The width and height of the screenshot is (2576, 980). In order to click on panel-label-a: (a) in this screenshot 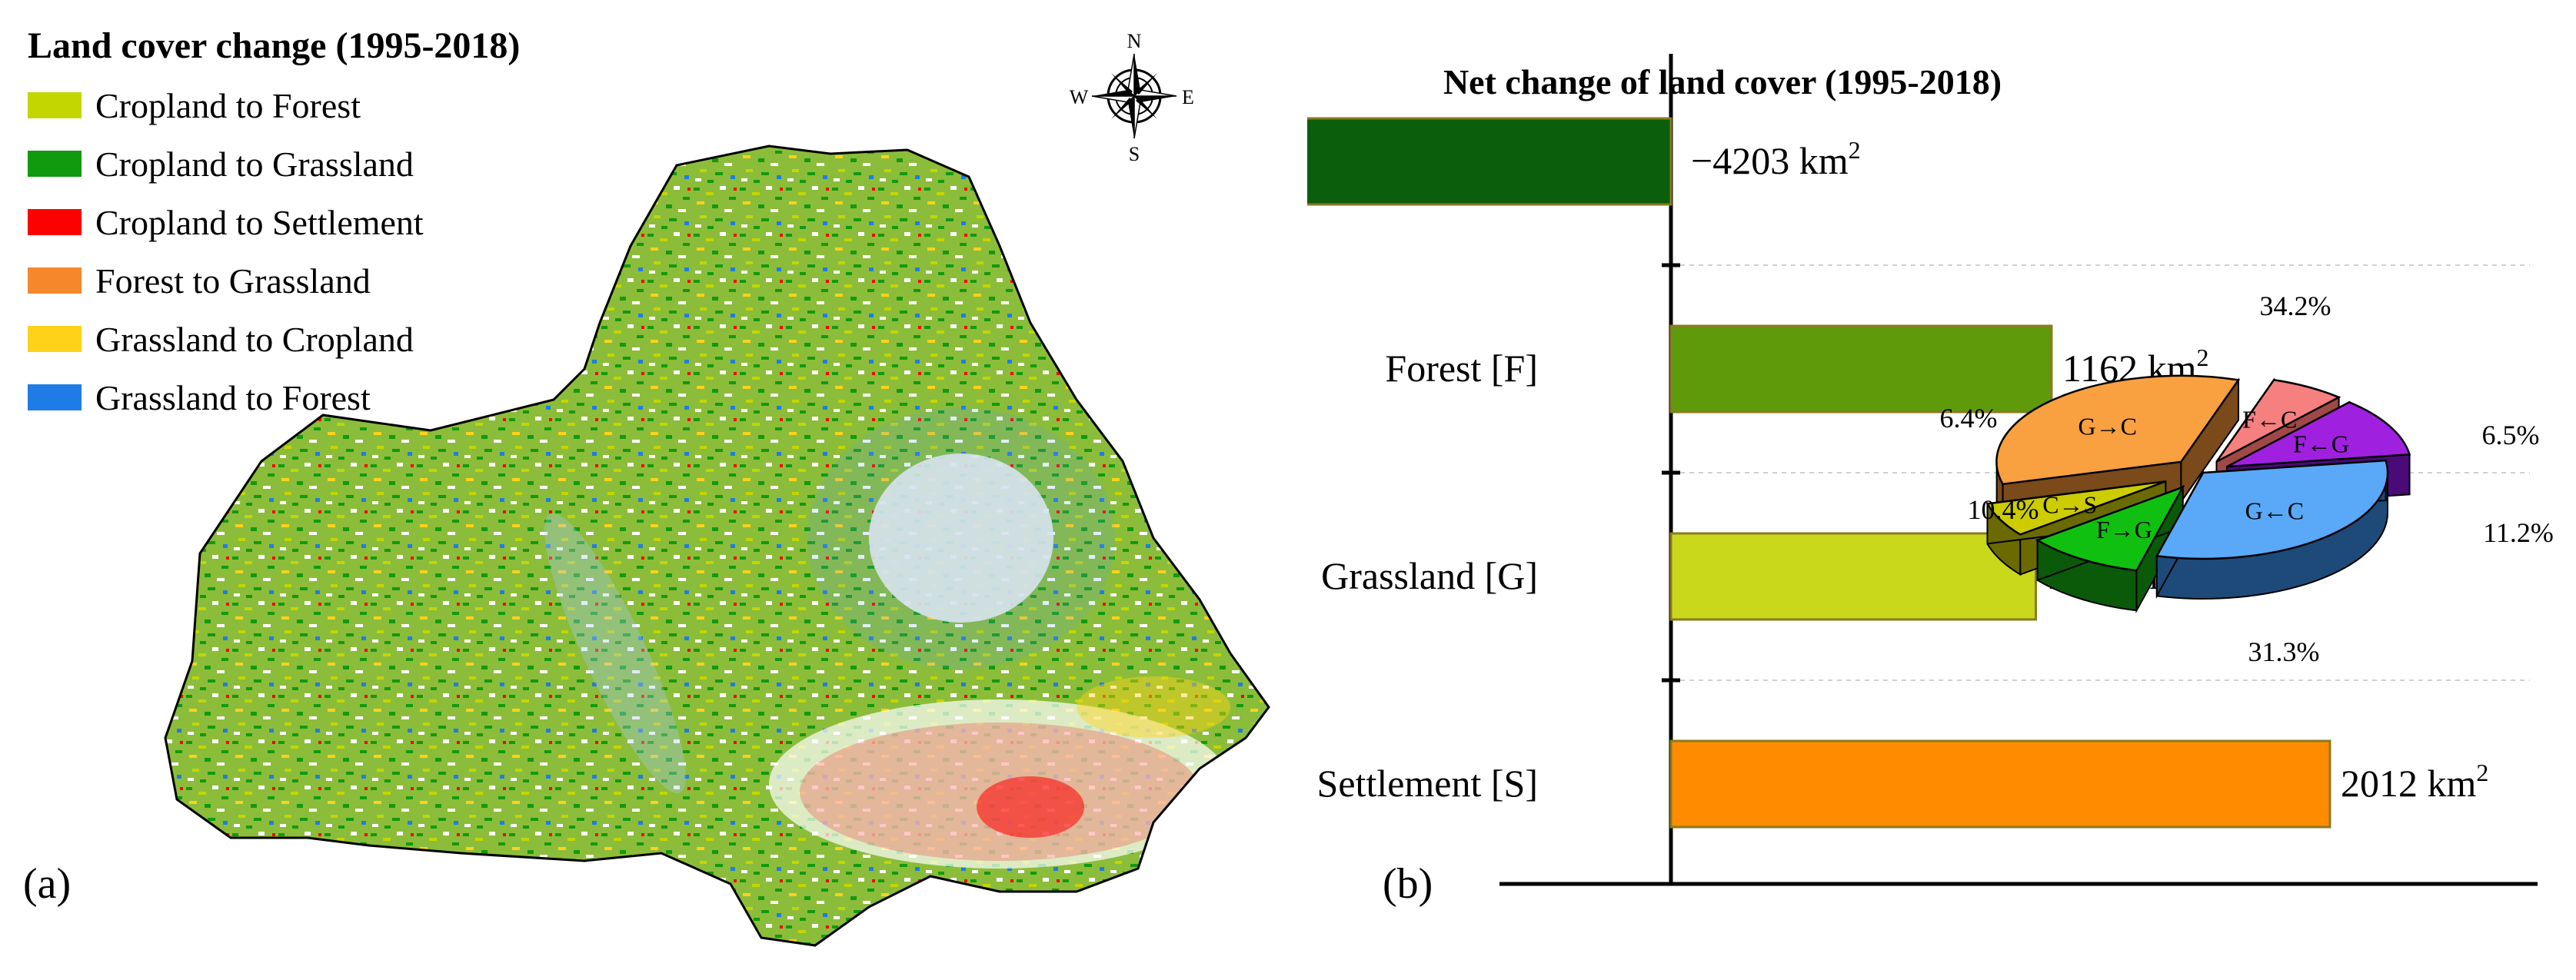, I will do `click(47, 884)`.